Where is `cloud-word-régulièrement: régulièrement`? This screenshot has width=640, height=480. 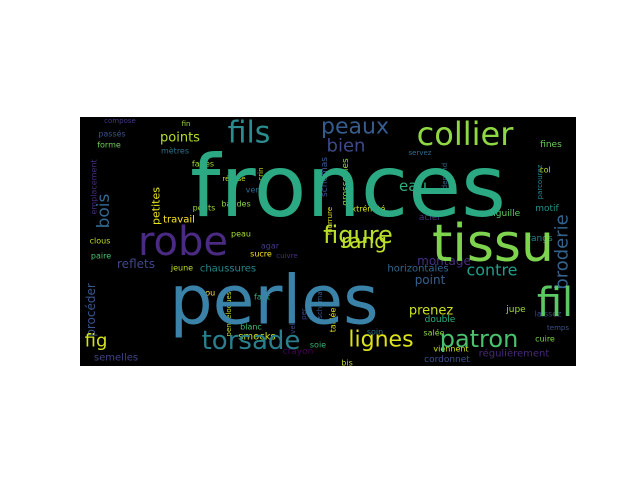
cloud-word-régulièrement: régulièrement is located at coordinates (514, 354).